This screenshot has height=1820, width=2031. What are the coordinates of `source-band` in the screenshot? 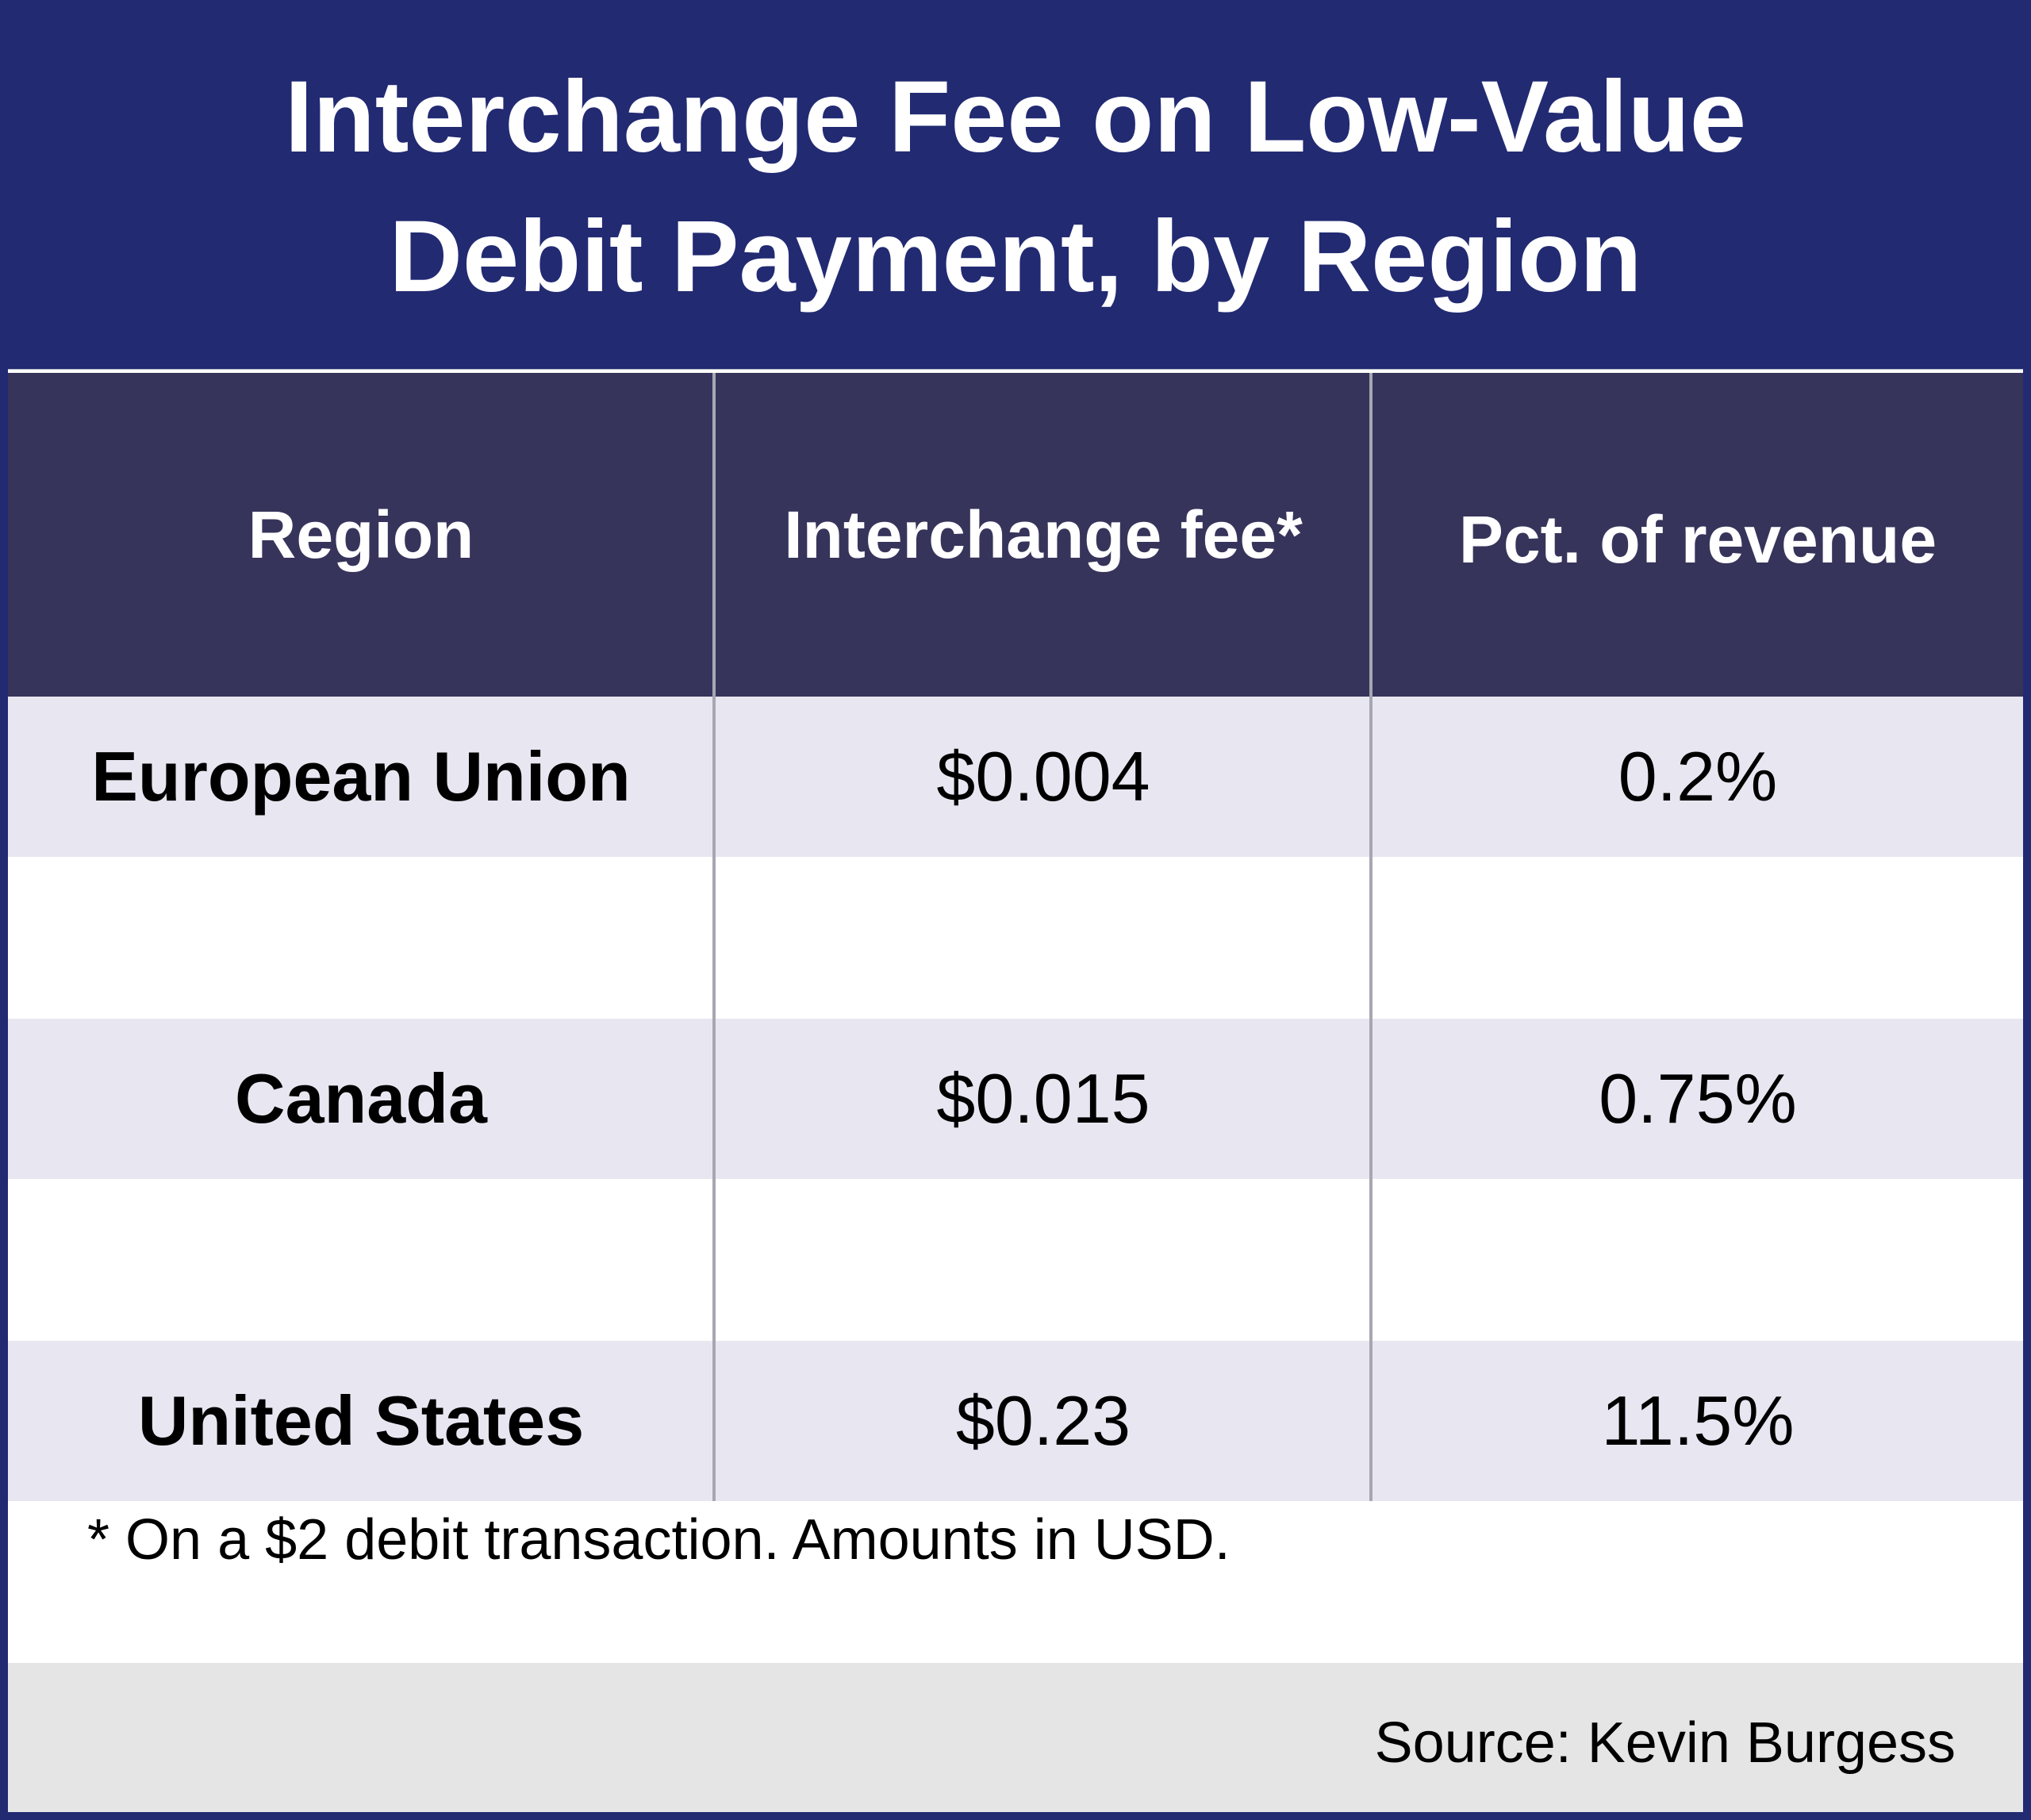 It's located at (1015, 1737).